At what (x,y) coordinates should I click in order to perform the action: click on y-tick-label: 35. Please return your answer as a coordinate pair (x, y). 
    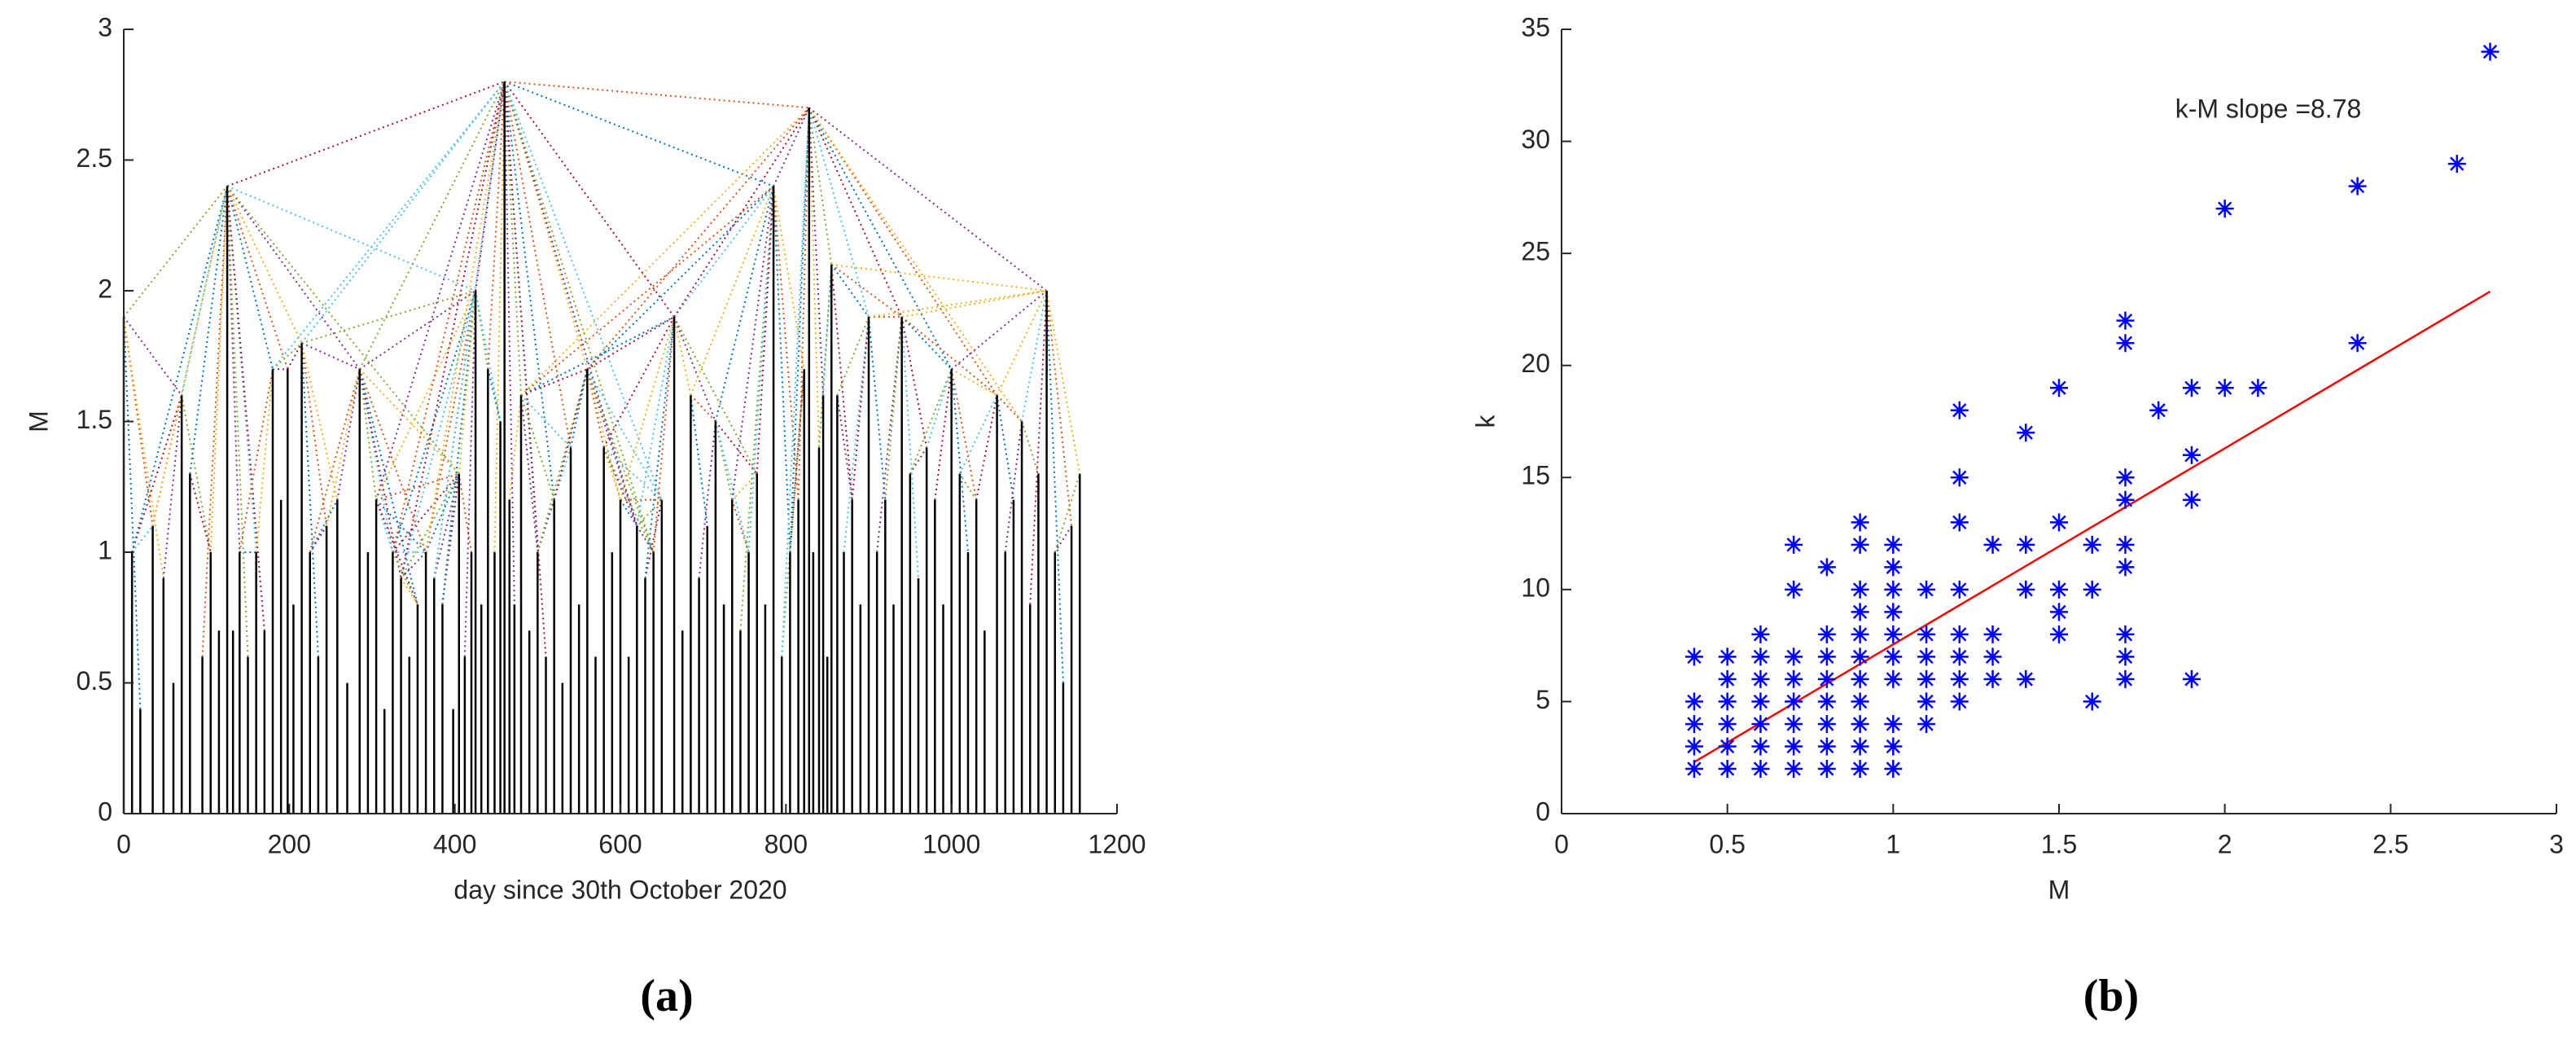
    Looking at the image, I should click on (1535, 27).